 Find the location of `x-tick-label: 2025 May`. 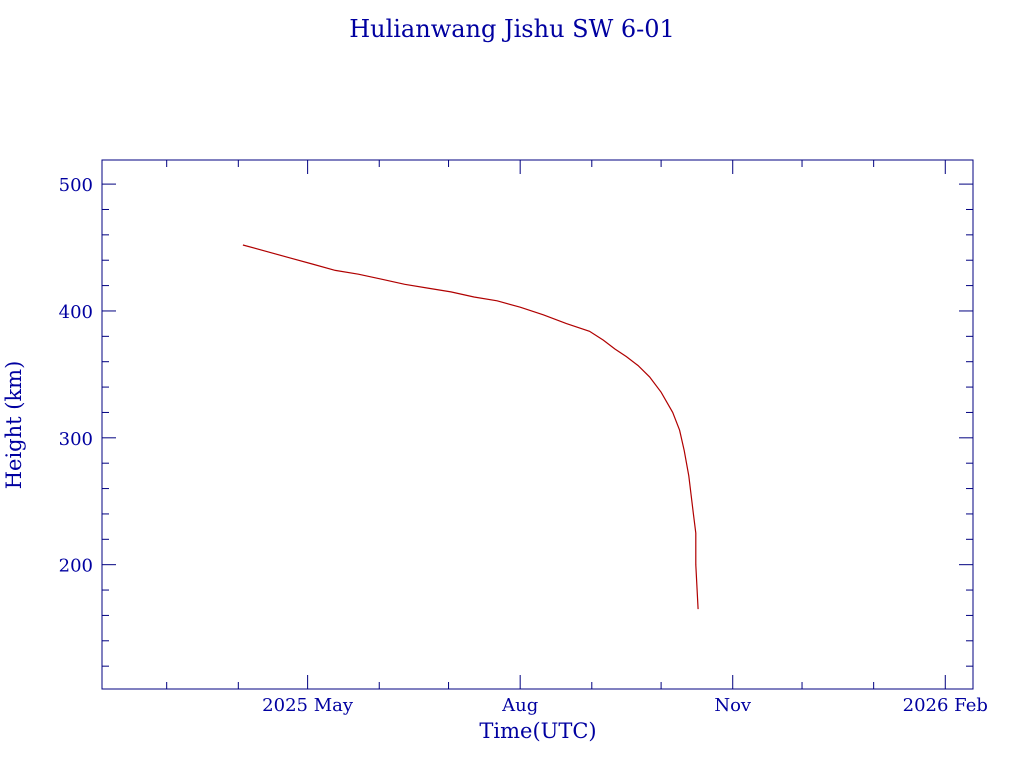

x-tick-label: 2025 May is located at coordinates (308, 705).